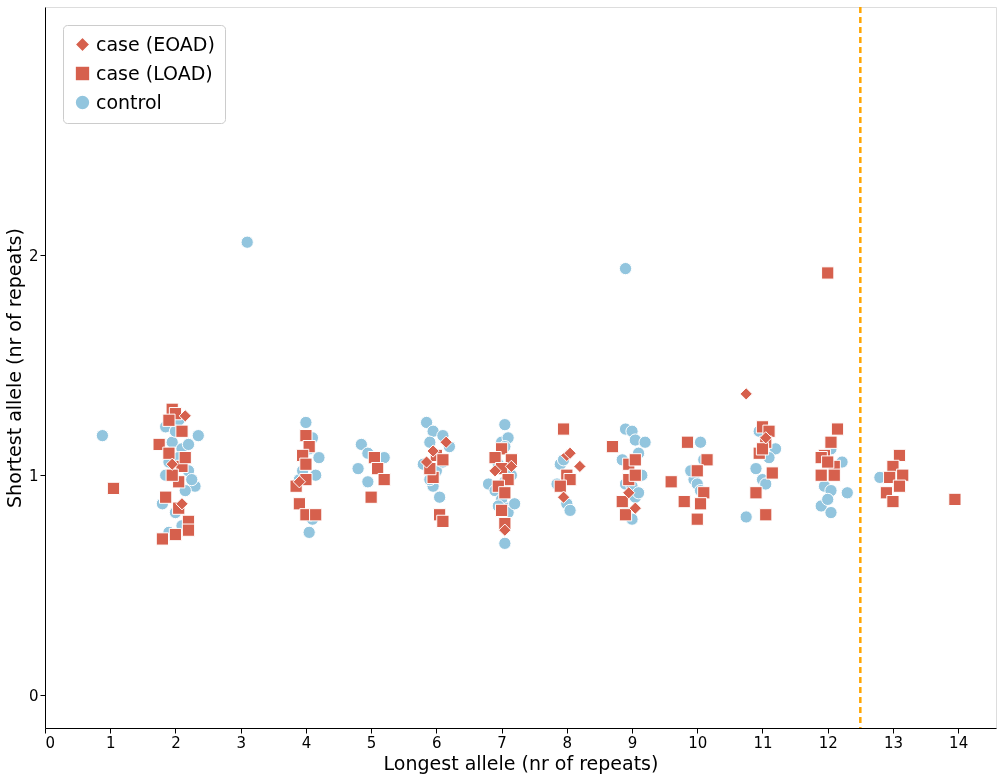 The width and height of the screenshot is (1001, 778). Describe the element at coordinates (154, 72) in the screenshot. I see `legend-label: case (LOAD)` at that location.